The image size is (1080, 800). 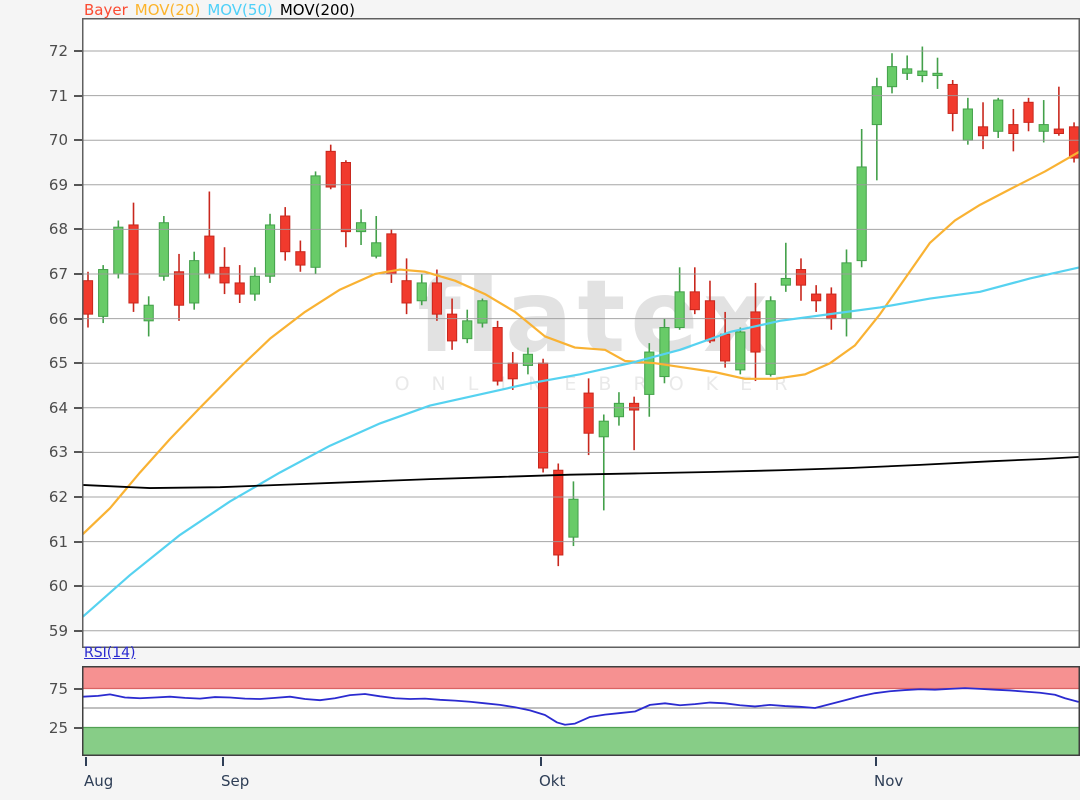 What do you see at coordinates (240, 10) in the screenshot?
I see `legend-item-mov50: MOV(50)` at bounding box center [240, 10].